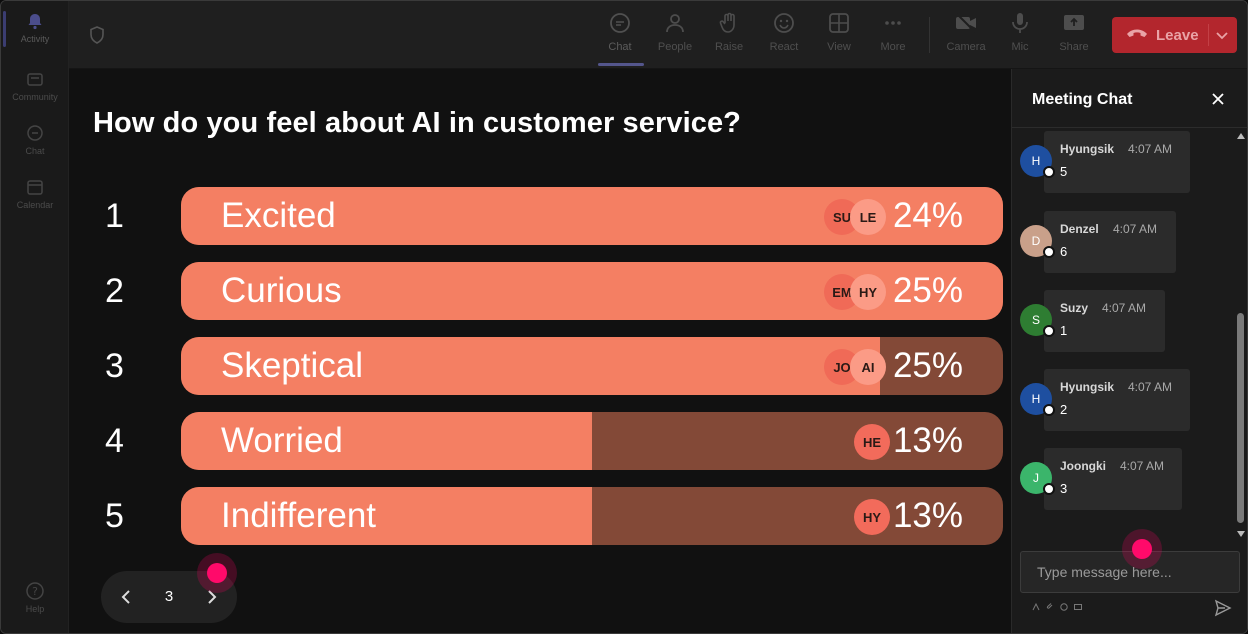  What do you see at coordinates (1241, 136) in the screenshot?
I see `scroll-up-arrow-icon` at bounding box center [1241, 136].